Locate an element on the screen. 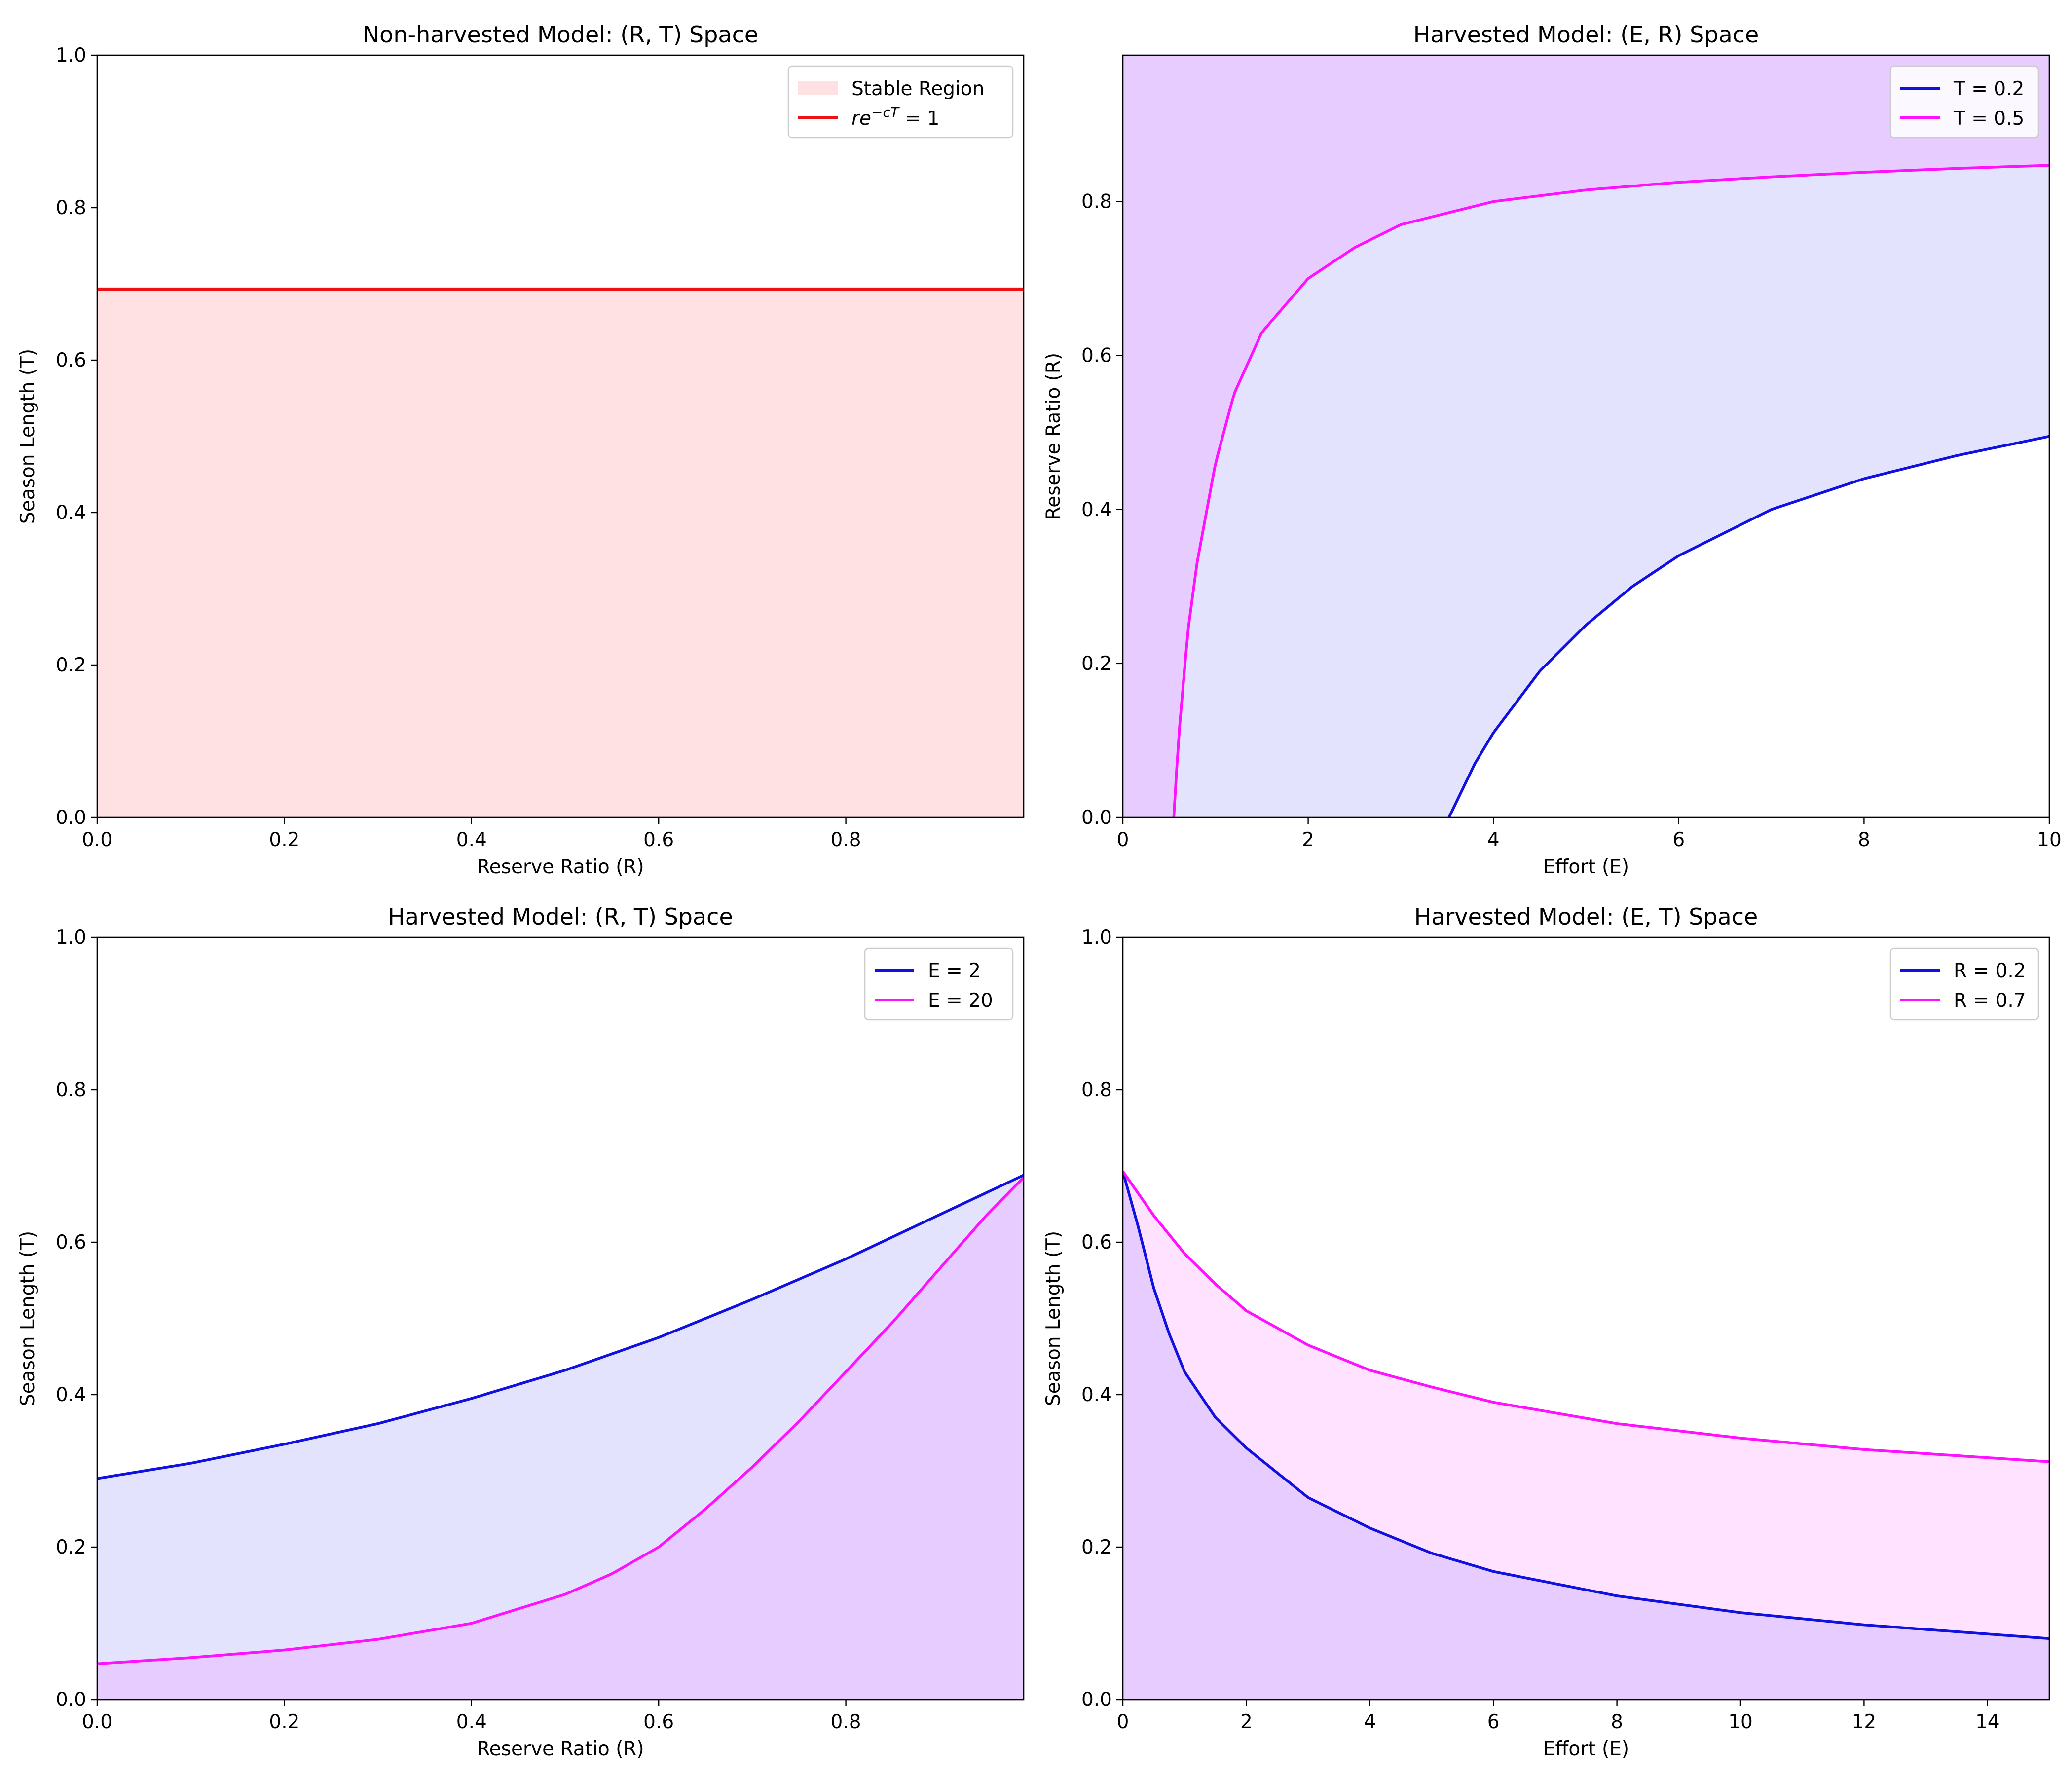 This screenshot has height=1776, width=2072. legend-label: E = 20 is located at coordinates (961, 1001).